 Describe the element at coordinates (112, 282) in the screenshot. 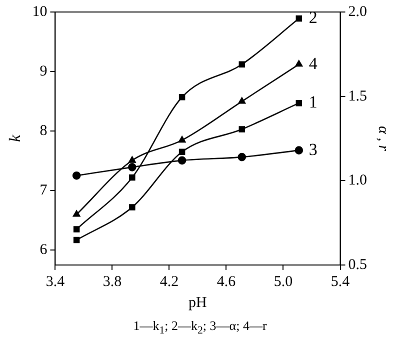

I see `x-tick-label: 3.8` at that location.